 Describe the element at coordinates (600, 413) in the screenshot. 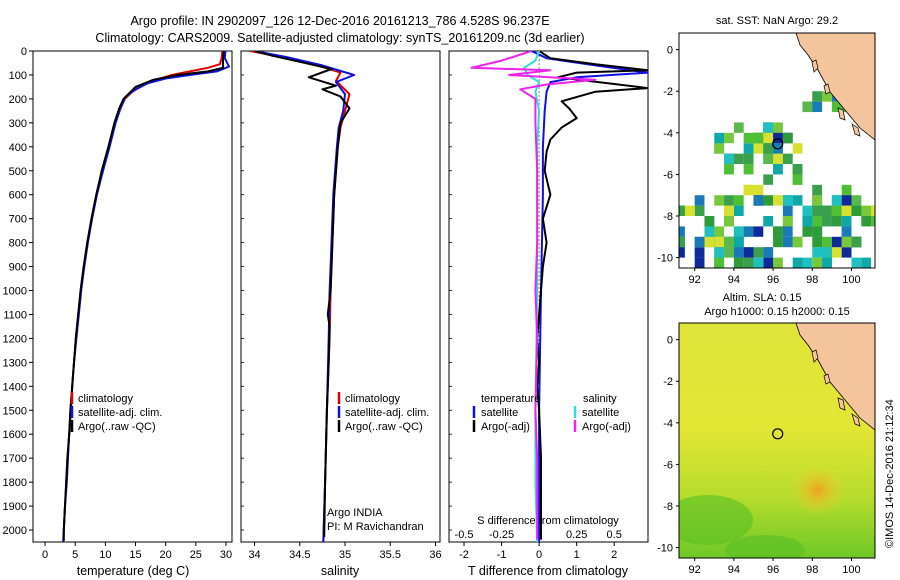

I see `legend-ssat-label: satellite` at that location.